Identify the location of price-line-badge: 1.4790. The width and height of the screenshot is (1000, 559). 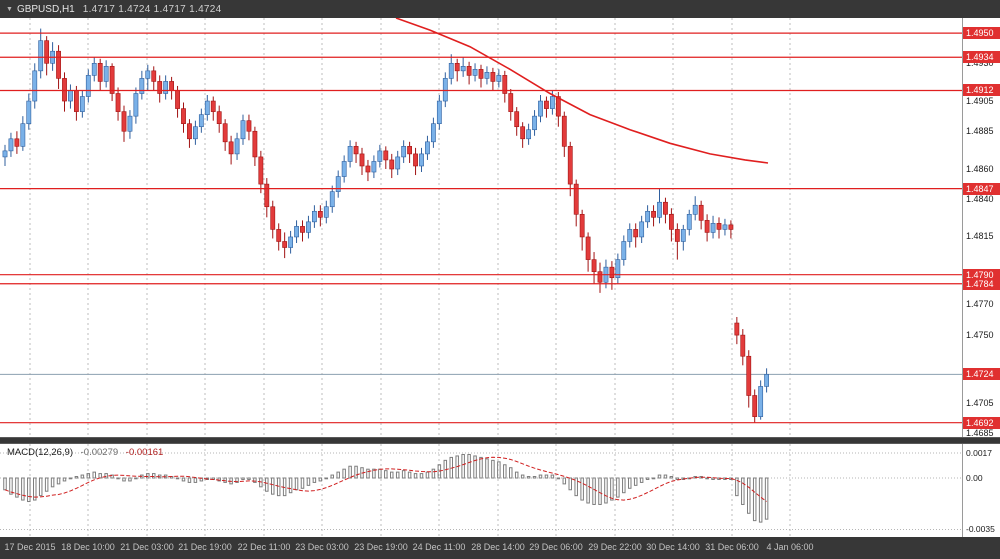
(981, 274).